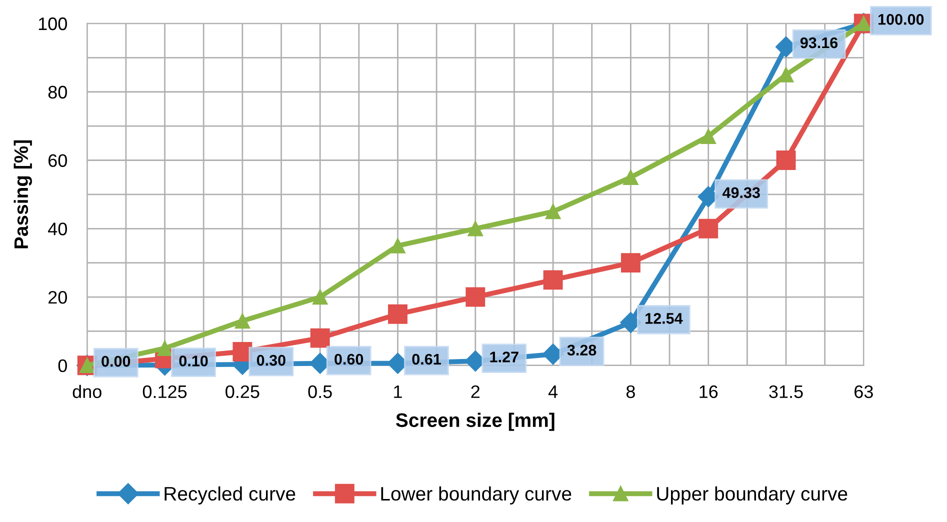 The image size is (947, 522). Describe the element at coordinates (52, 23) in the screenshot. I see `y-tick-label: 100` at that location.